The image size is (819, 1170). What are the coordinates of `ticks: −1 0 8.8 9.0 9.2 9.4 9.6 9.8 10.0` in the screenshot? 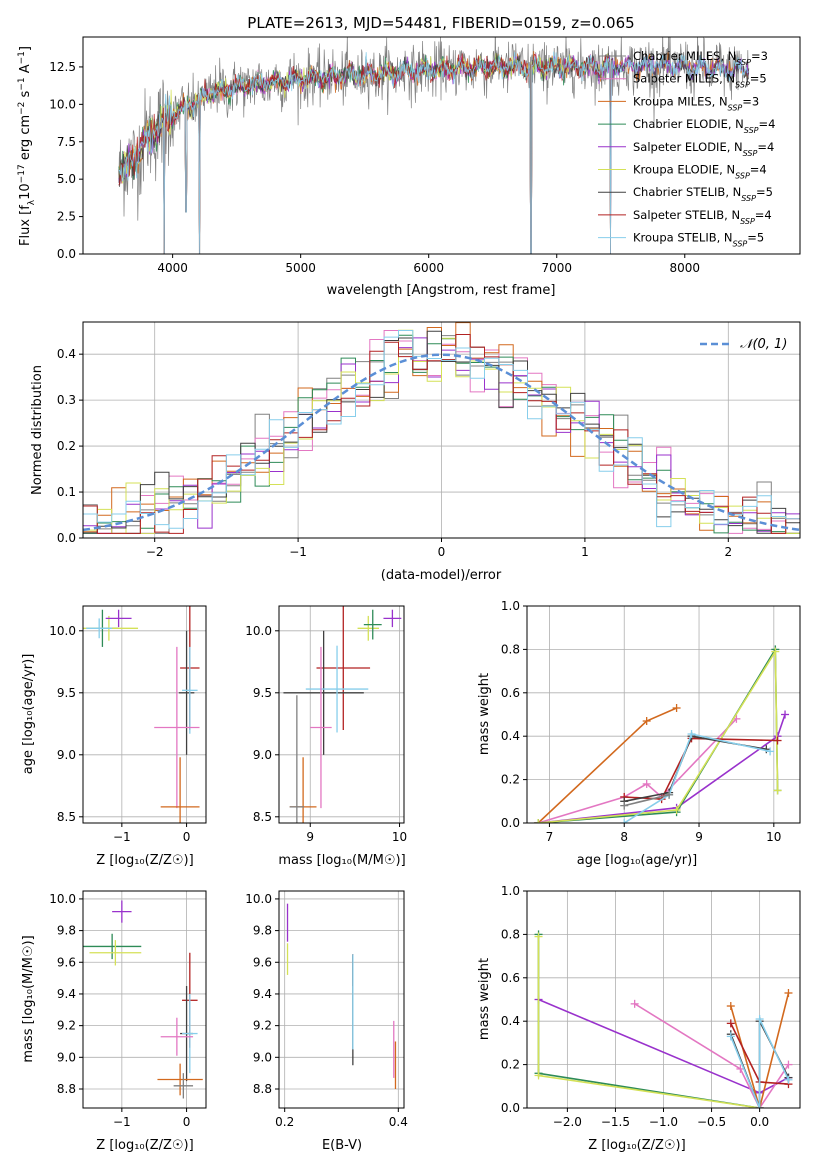 It's located at (119, 1010).